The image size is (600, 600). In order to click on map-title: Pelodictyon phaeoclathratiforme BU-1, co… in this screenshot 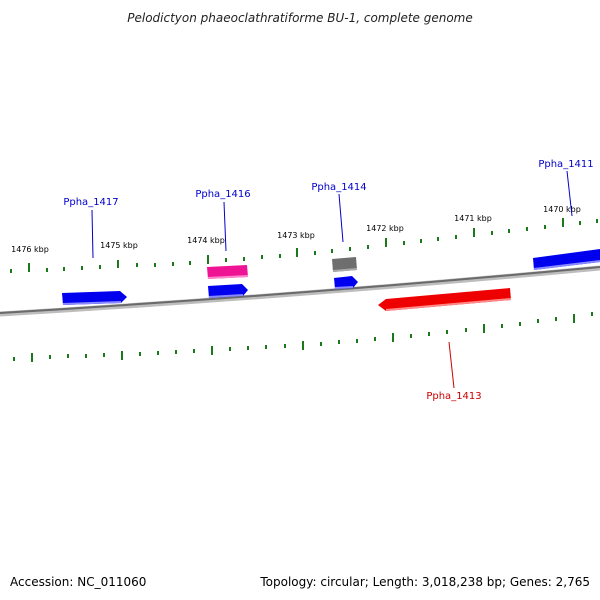, I will do `click(300, 18)`.